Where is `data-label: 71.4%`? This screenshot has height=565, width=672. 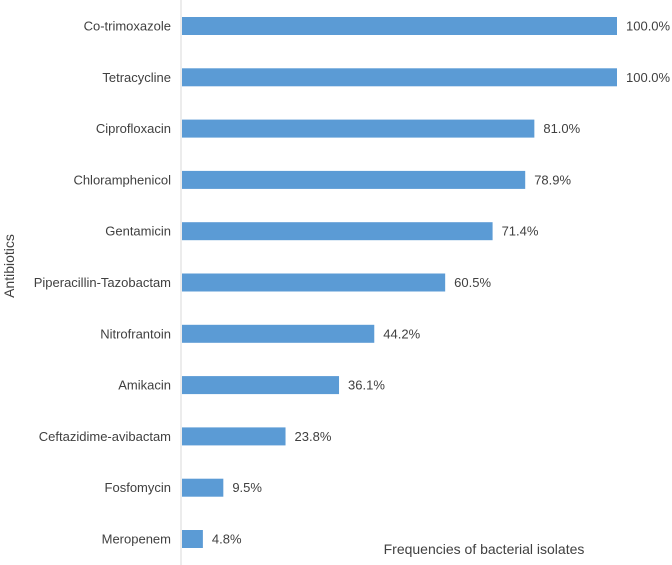 data-label: 71.4% is located at coordinates (520, 231).